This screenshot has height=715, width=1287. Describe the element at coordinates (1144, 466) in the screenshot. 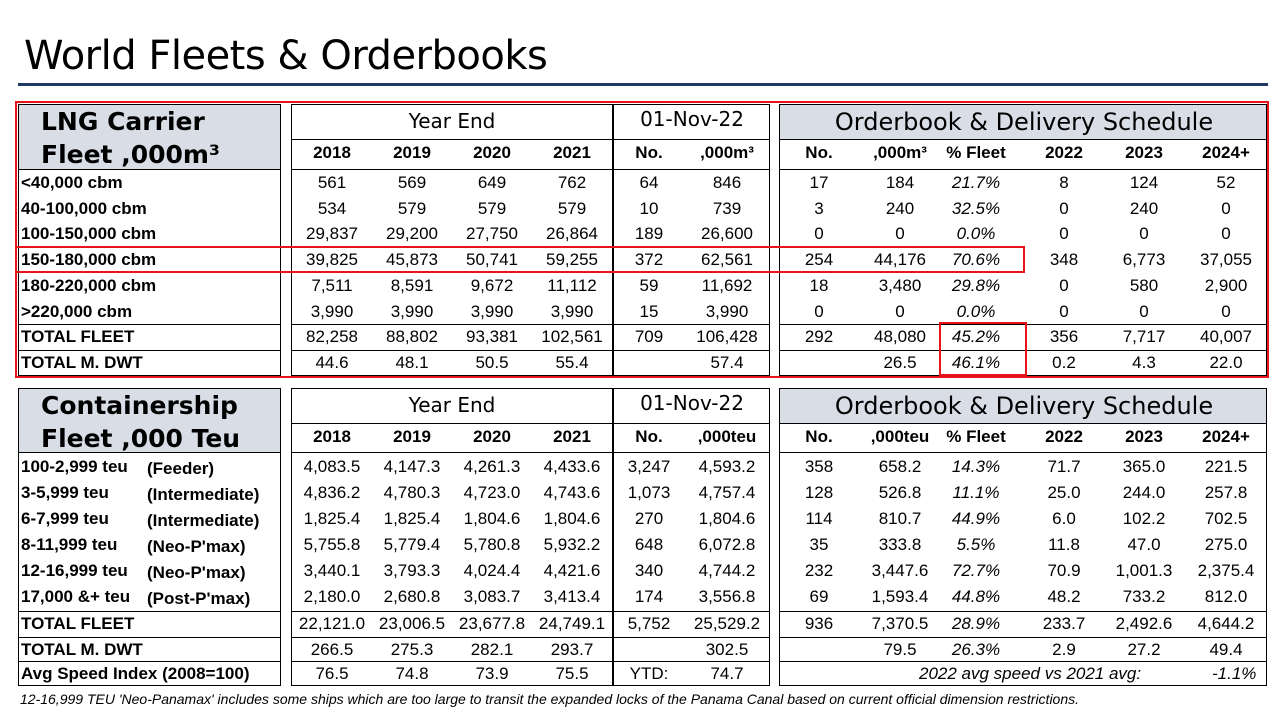

I see `container-table-cell: 365.0` at that location.